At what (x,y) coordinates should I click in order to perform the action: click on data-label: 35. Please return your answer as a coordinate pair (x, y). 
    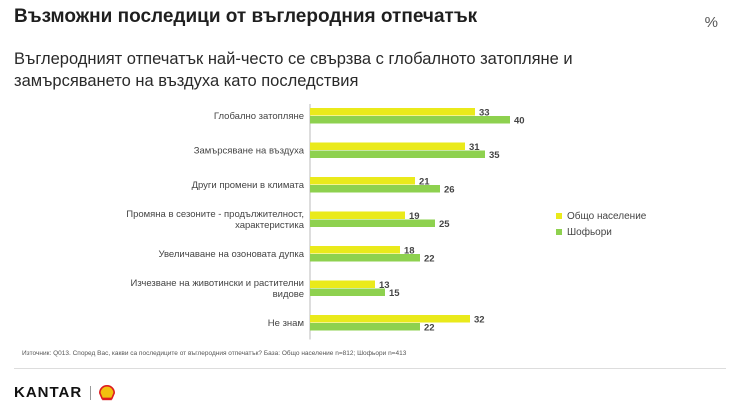
    Looking at the image, I should click on (494, 155).